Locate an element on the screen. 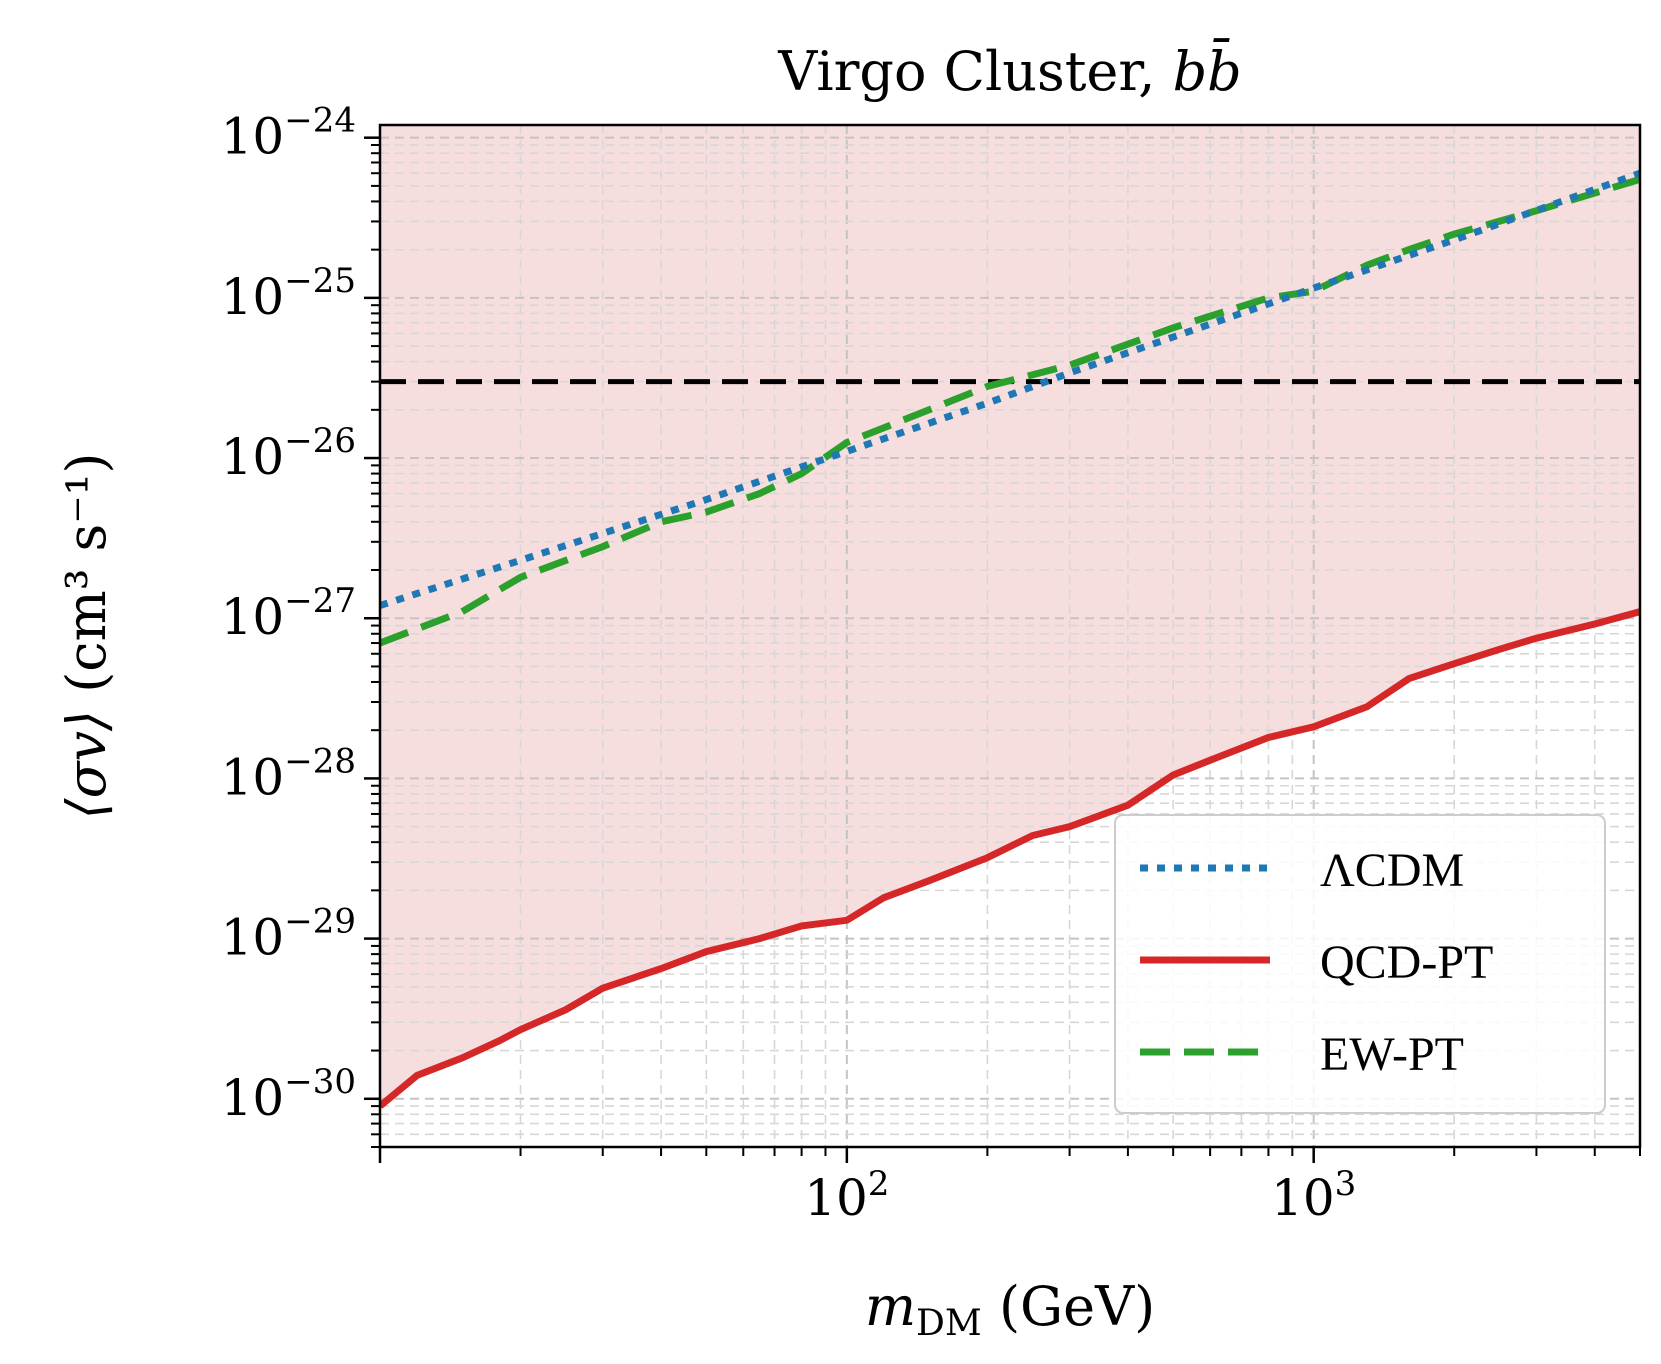 The height and width of the screenshot is (1364, 1661). legend: ΛCDM QCD-PT EW-PT is located at coordinates (1360, 964).